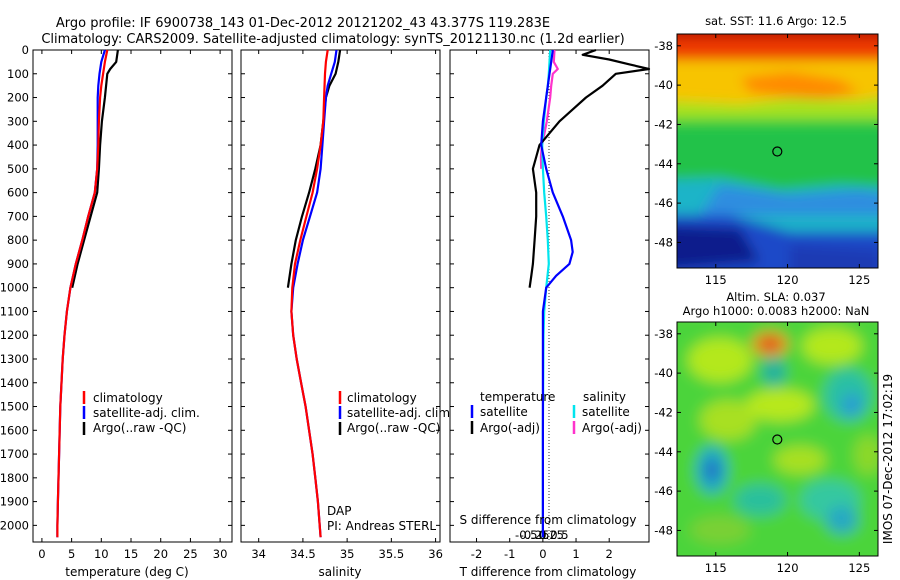 The width and height of the screenshot is (900, 580). What do you see at coordinates (18, 193) in the screenshot?
I see `depth-tick-label: 600` at bounding box center [18, 193].